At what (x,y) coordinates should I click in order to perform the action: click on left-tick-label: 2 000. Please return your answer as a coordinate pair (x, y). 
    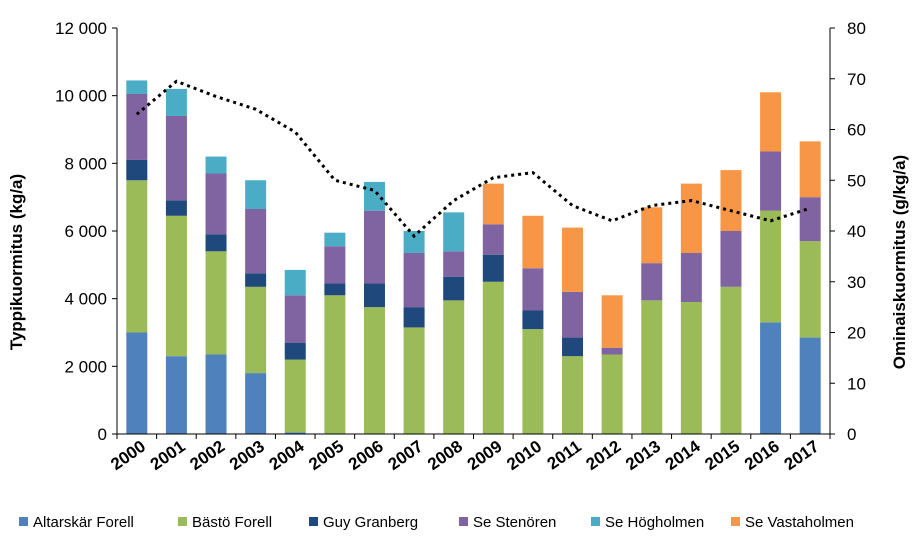
    Looking at the image, I should click on (85, 366).